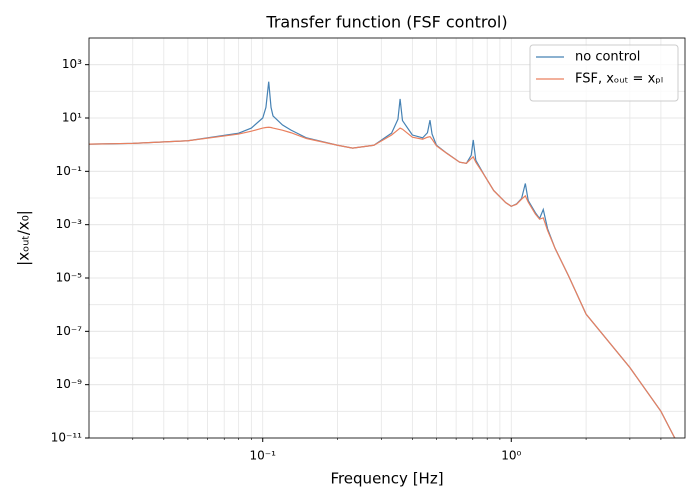 The height and width of the screenshot is (504, 700). I want to click on y-tick-label: 10⁻¹¹, so click(66, 438).